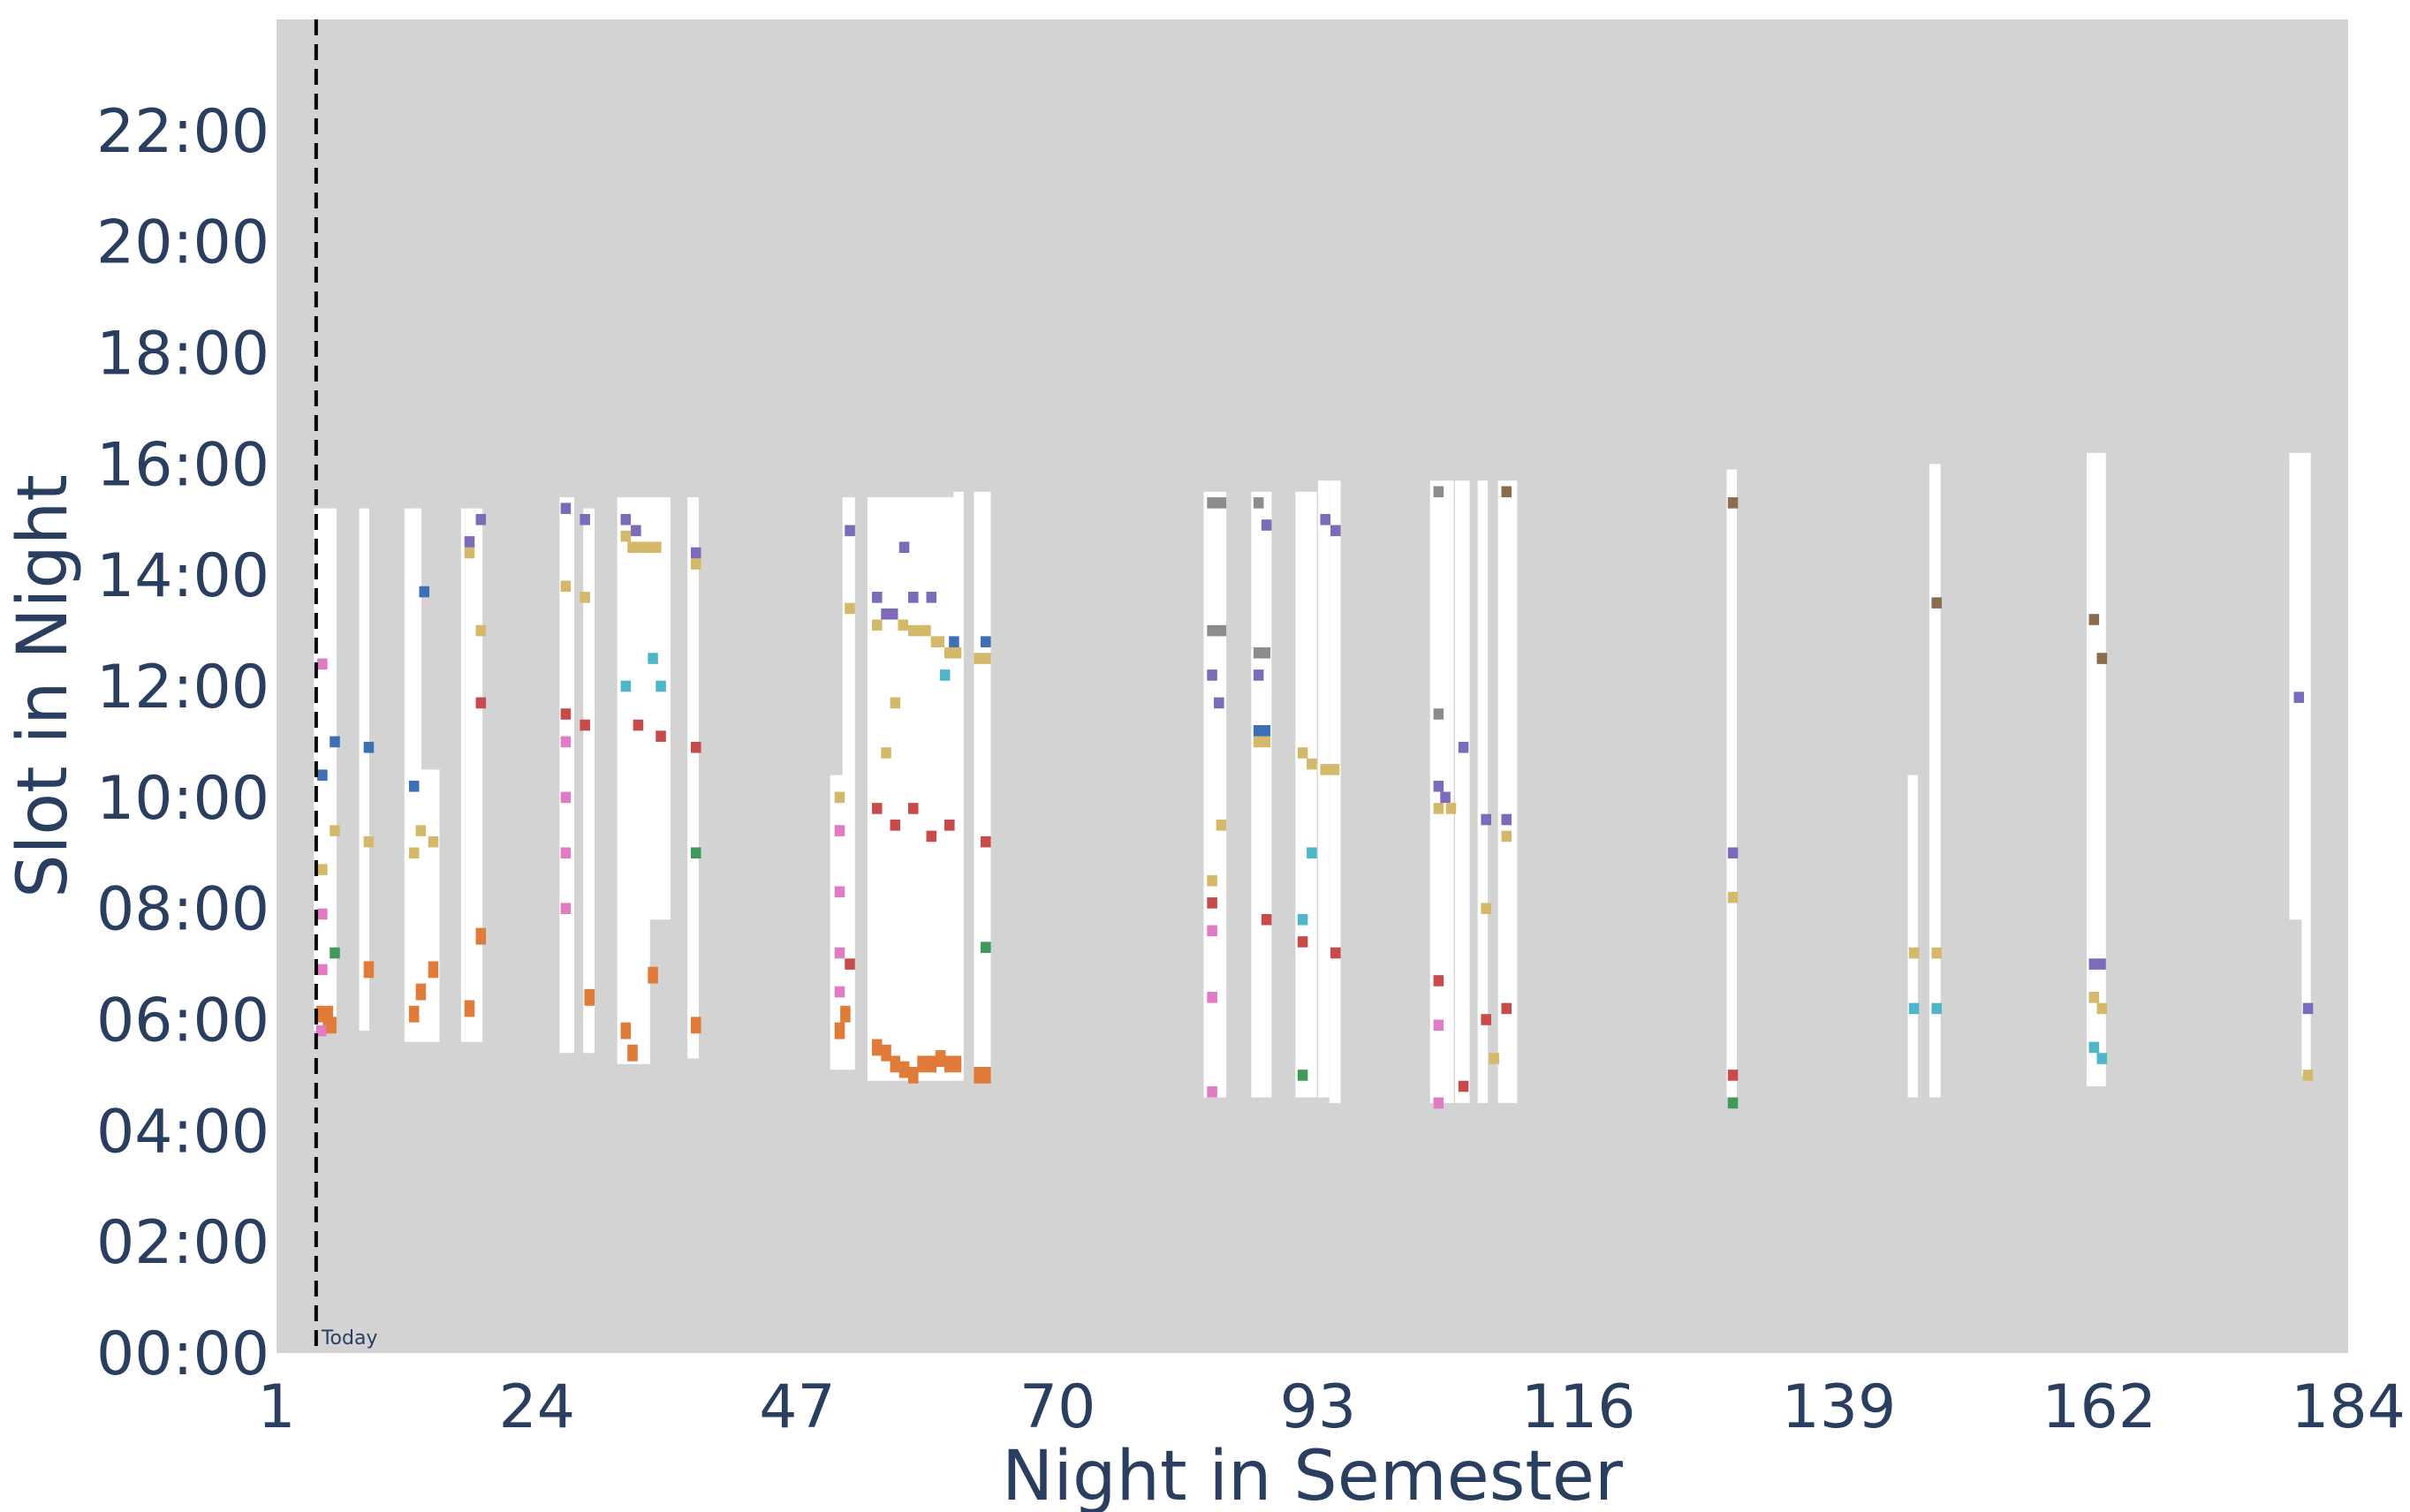  What do you see at coordinates (1578, 1407) in the screenshot?
I see `x-tick-label: 116` at bounding box center [1578, 1407].